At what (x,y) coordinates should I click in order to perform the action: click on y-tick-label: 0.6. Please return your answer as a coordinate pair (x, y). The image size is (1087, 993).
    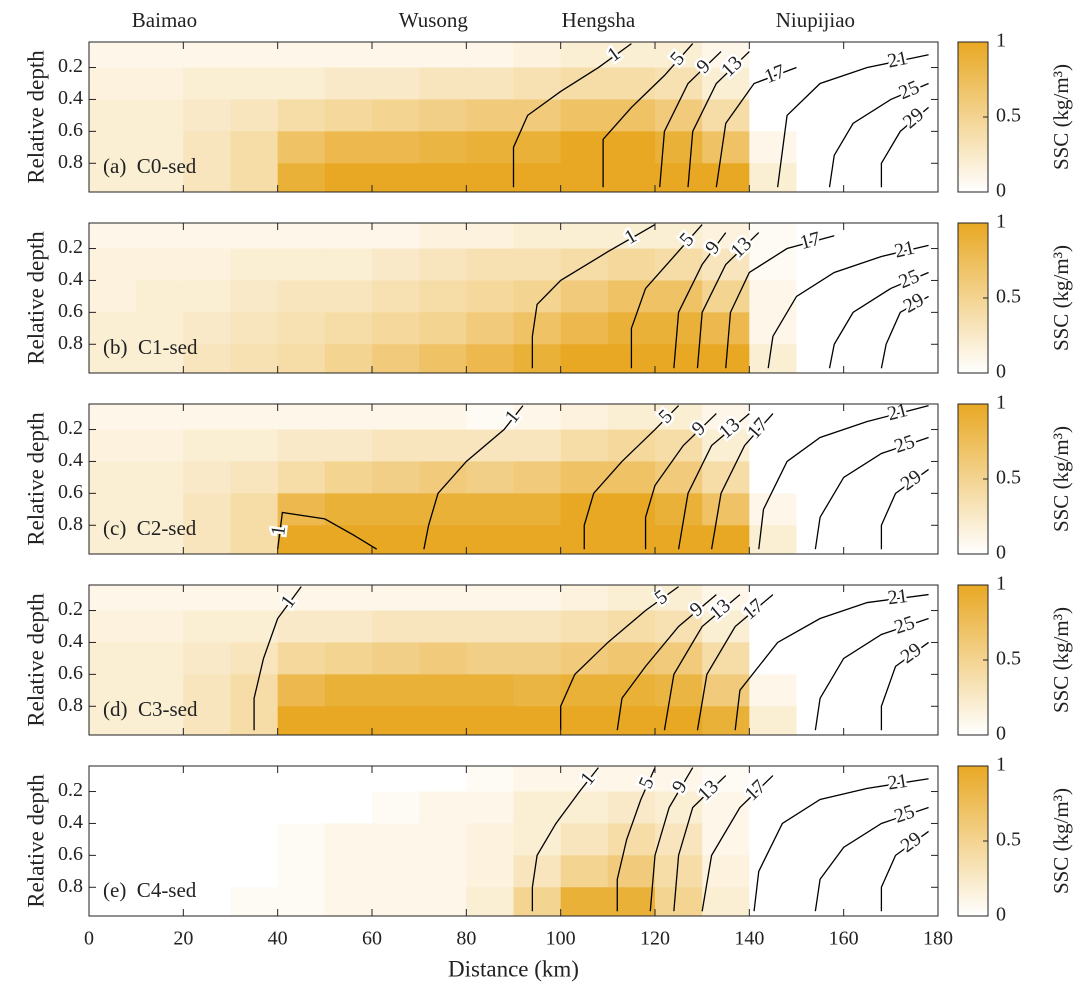
    Looking at the image, I should click on (70, 854).